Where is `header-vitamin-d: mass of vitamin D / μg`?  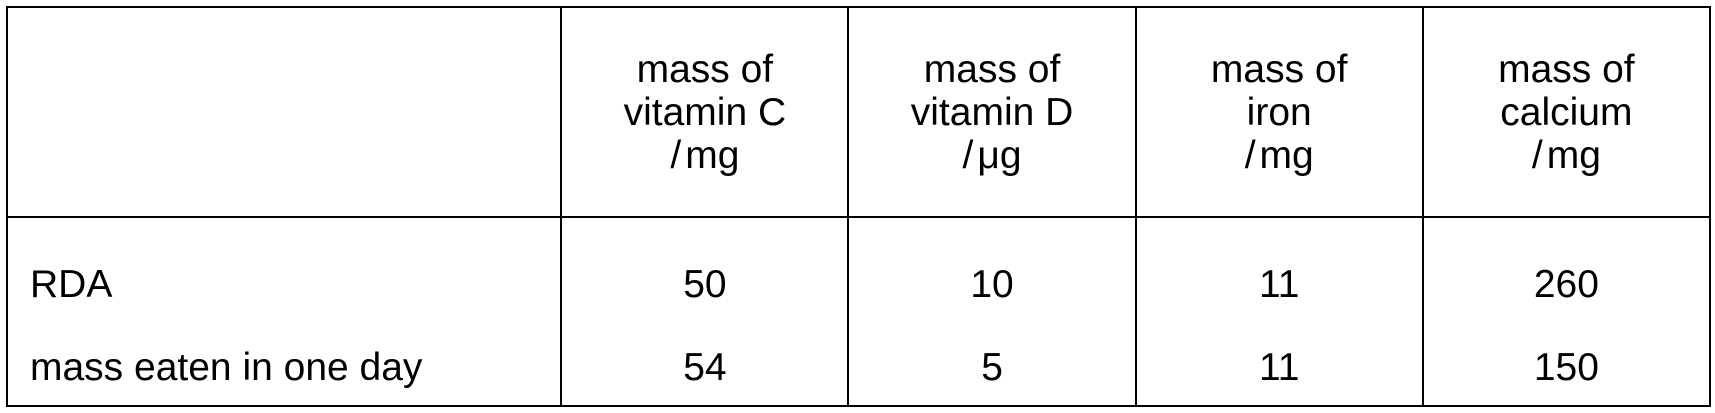
header-vitamin-d: mass of vitamin D / μg is located at coordinates (992, 112).